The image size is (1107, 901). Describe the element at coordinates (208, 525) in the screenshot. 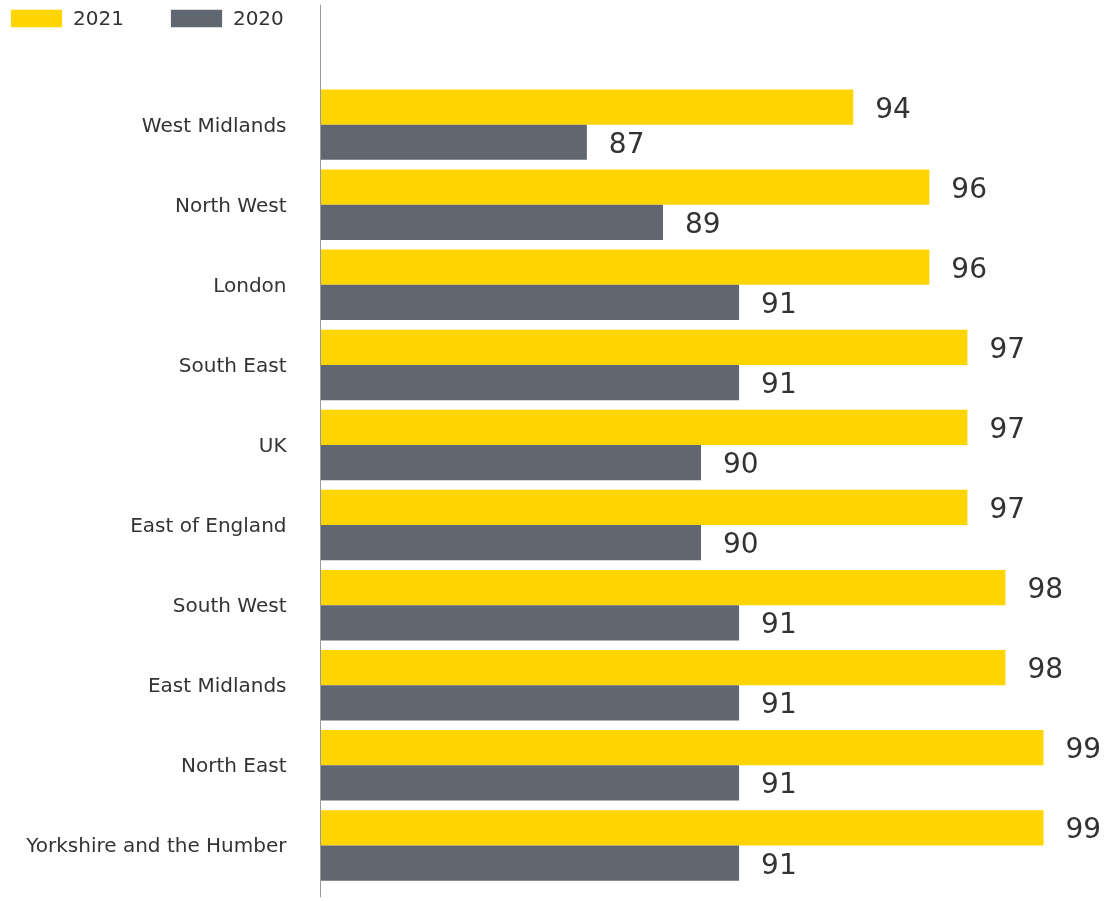

I see `y-tick-label: East of England` at that location.